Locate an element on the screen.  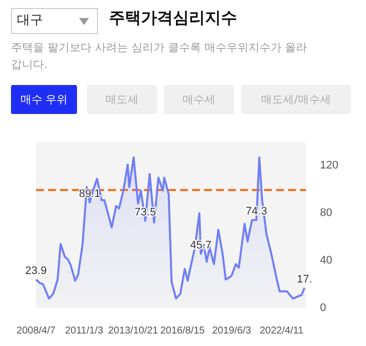
text: 매도세/매수세 is located at coordinates (296, 99).